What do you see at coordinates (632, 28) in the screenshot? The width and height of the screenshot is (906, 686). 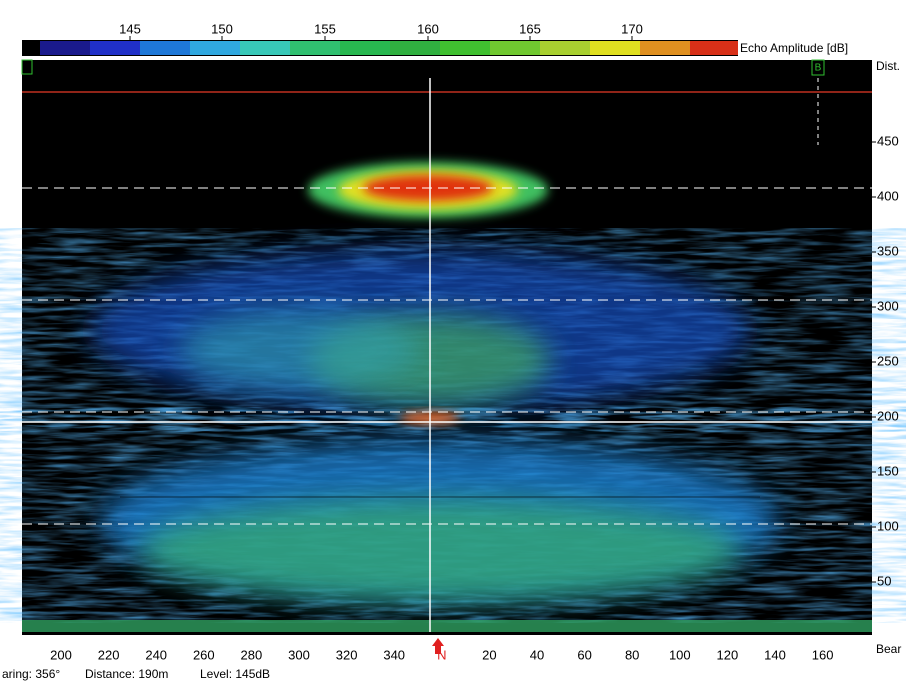 I see `colorbar-tick-label: 170` at bounding box center [632, 28].